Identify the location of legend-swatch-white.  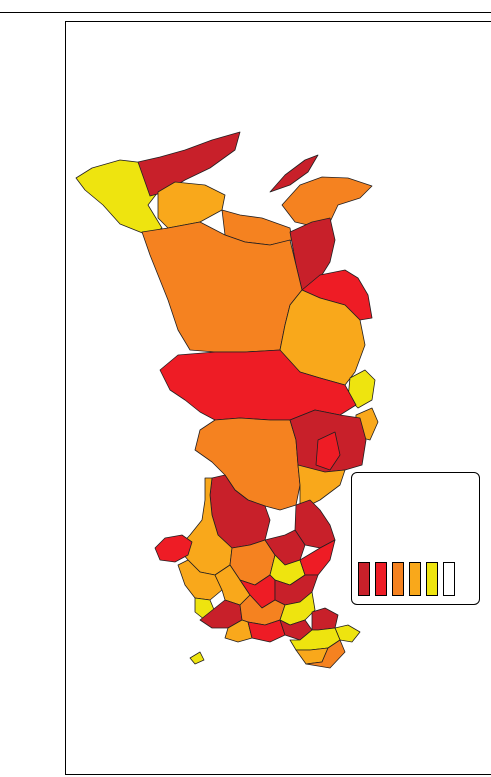
(449, 579).